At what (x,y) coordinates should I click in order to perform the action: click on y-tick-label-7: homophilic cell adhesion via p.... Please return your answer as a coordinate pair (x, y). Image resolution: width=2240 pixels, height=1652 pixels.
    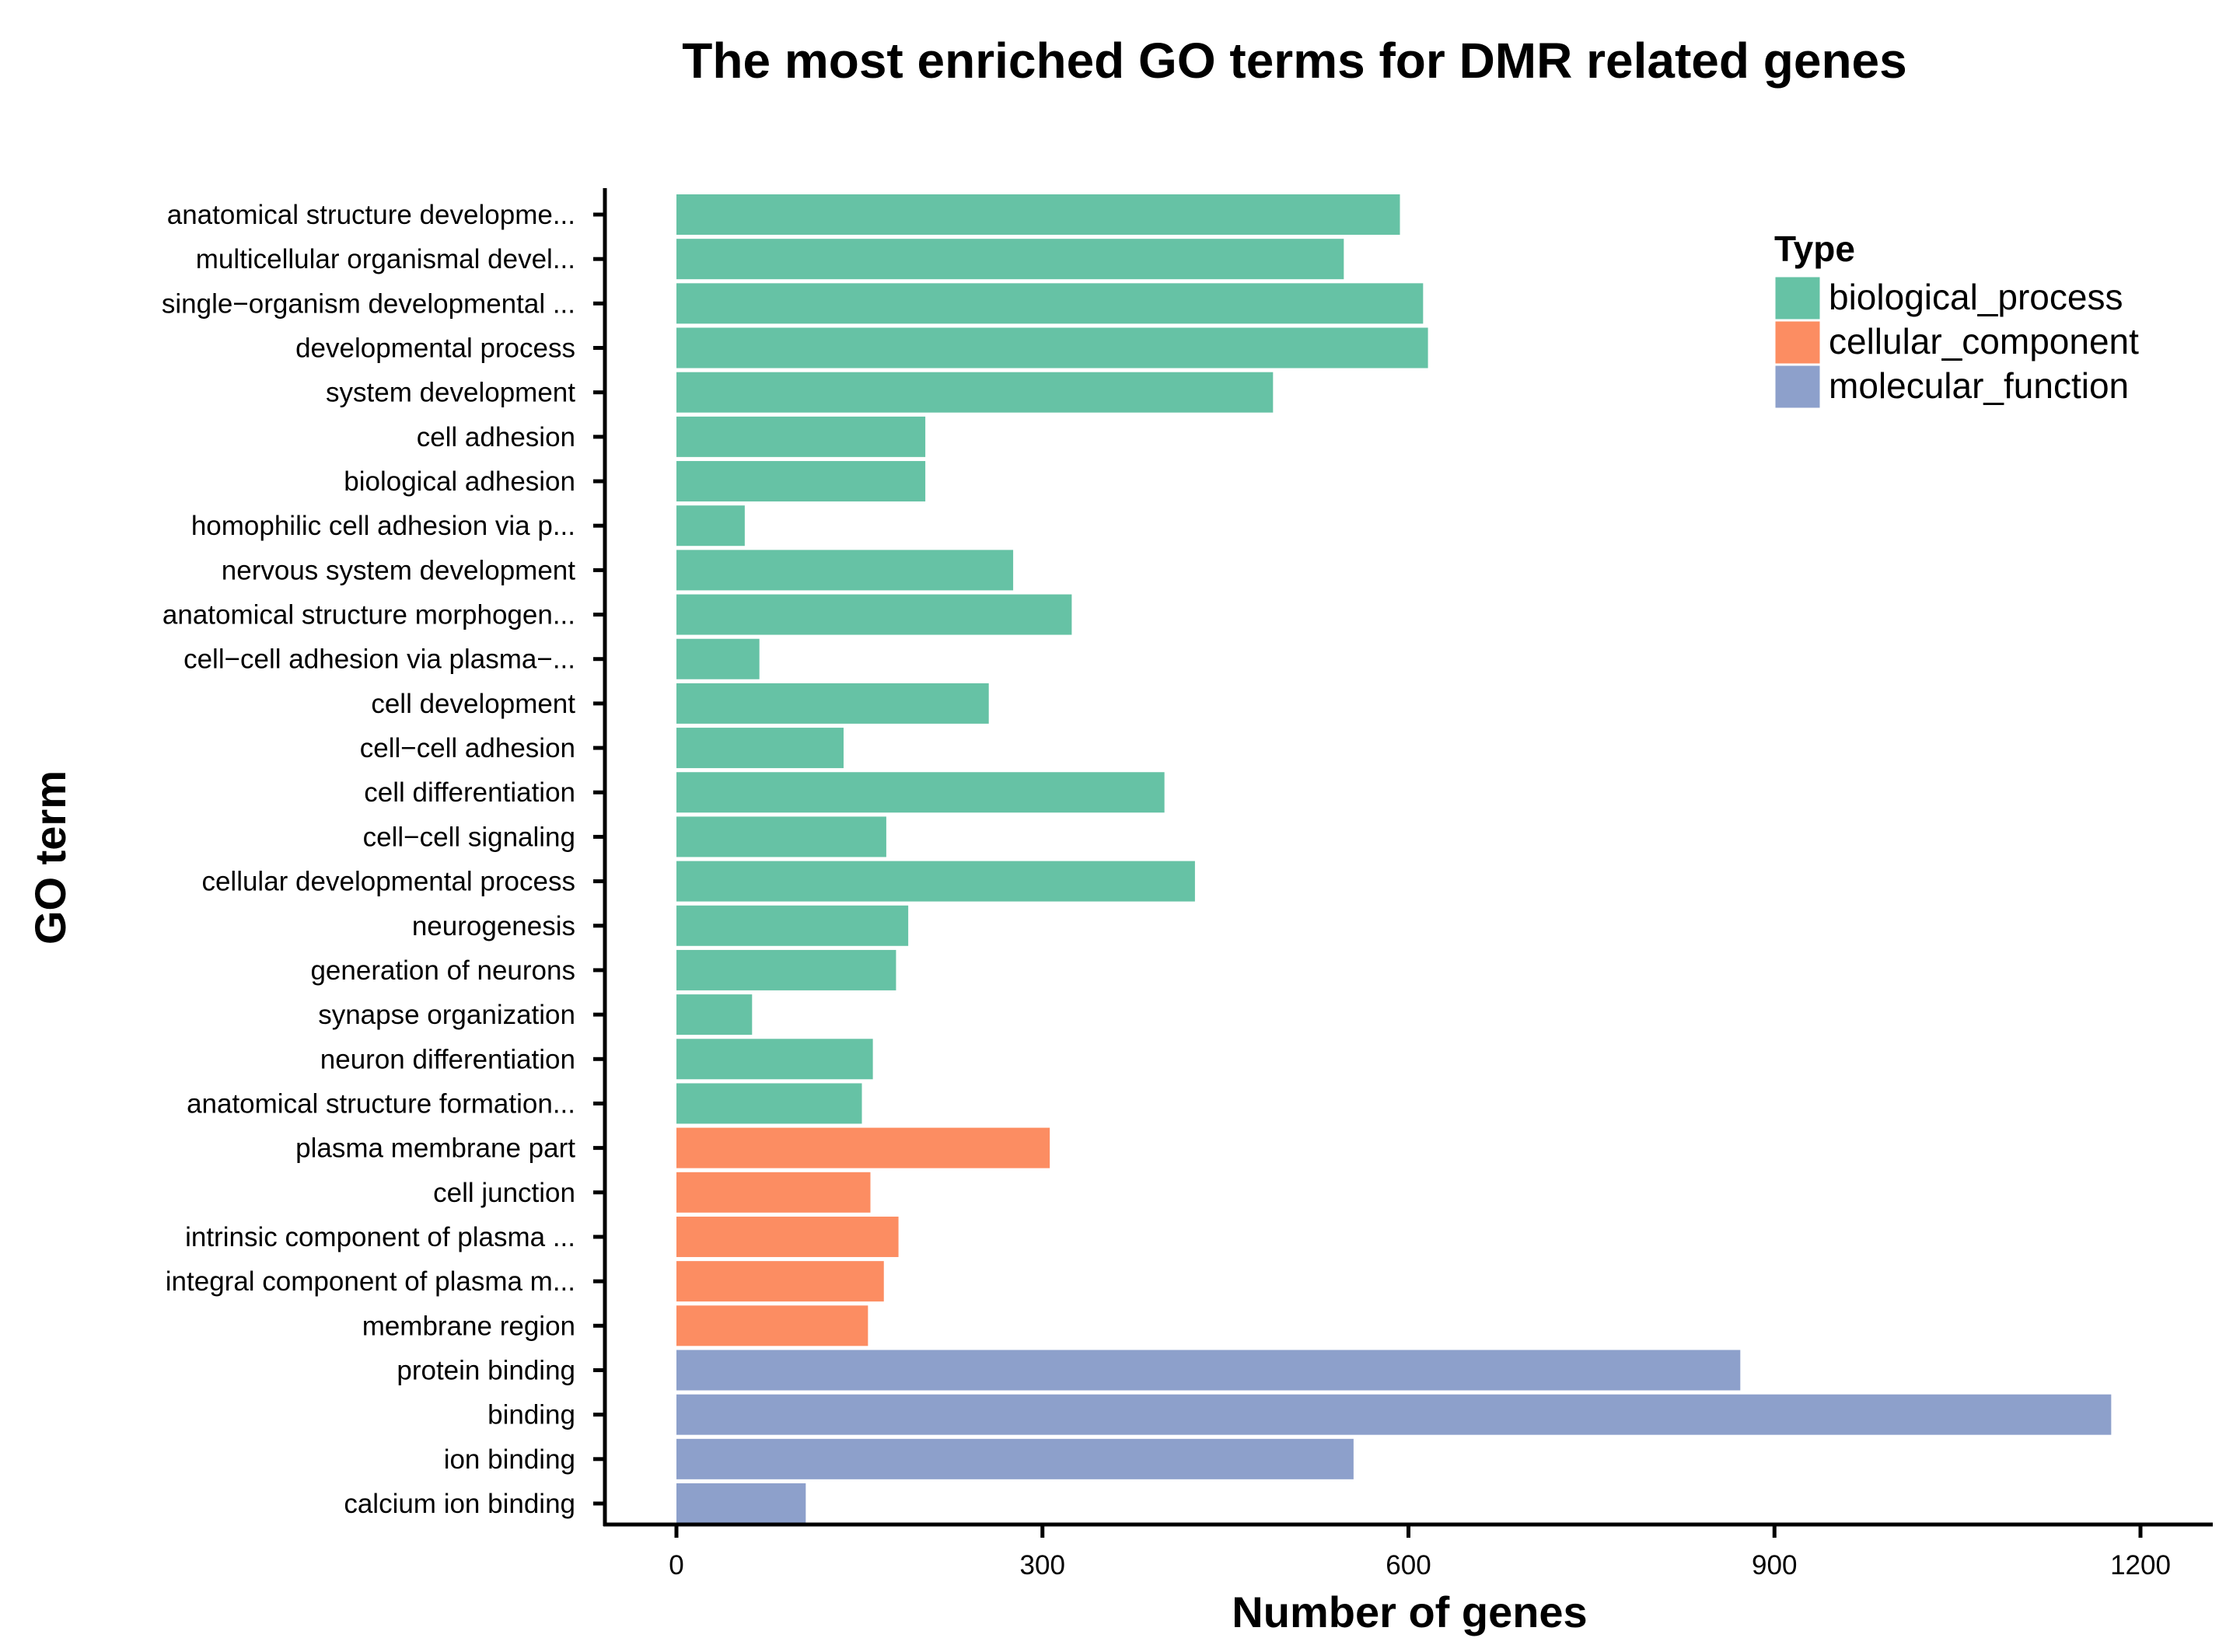
    Looking at the image, I should click on (383, 526).